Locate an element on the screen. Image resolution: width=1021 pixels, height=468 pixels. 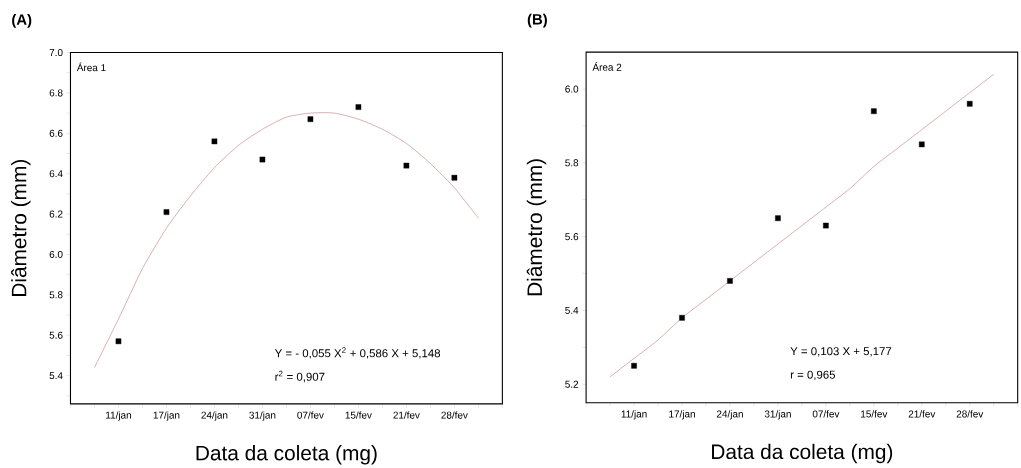
annotation: Área 1 is located at coordinates (91, 67).